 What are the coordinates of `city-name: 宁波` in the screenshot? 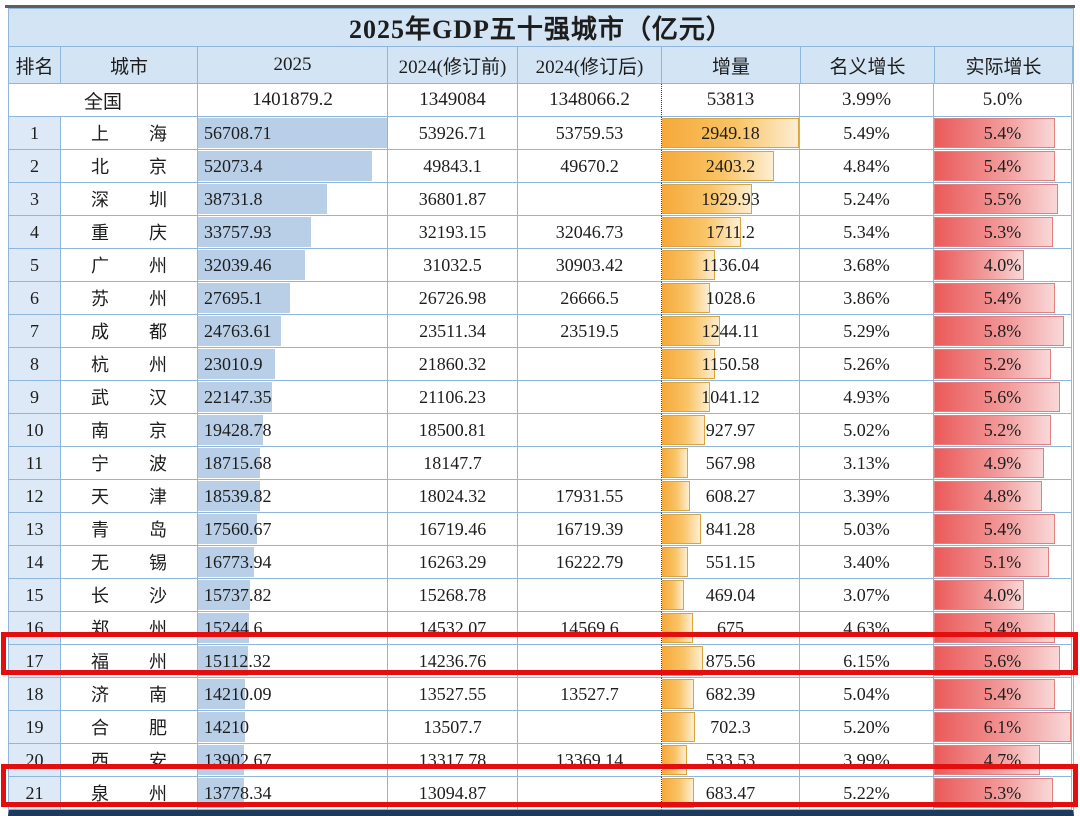 It's located at (129, 463).